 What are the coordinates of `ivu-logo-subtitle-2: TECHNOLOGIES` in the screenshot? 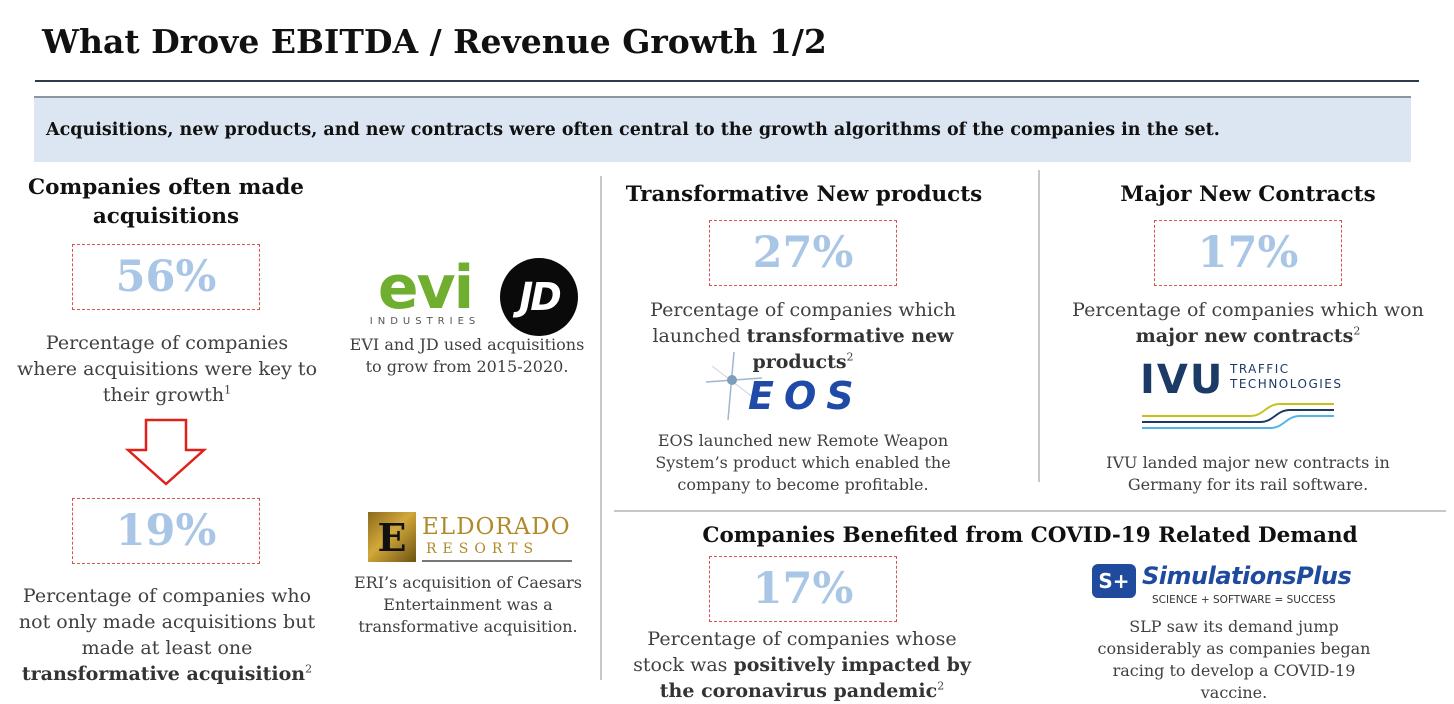 It's located at (1286, 384).